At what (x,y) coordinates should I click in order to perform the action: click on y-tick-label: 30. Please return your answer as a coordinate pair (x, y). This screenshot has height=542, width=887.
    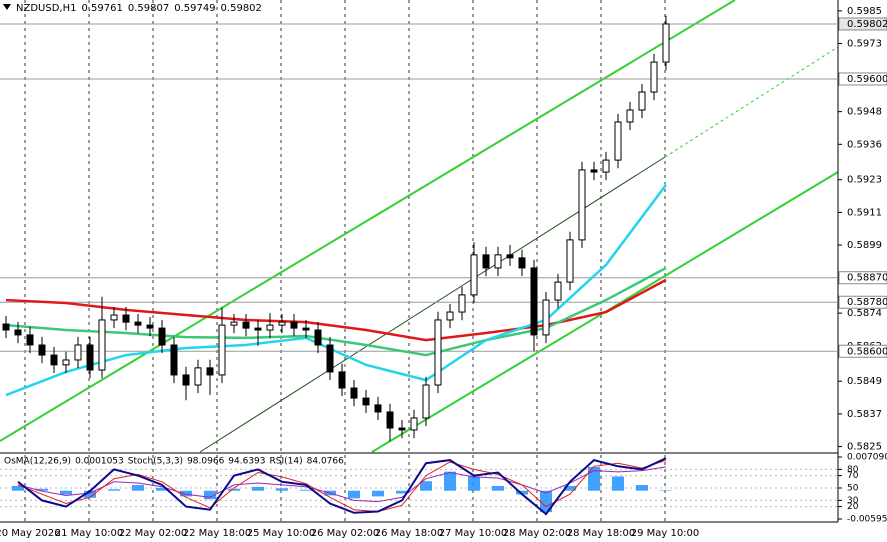
    Looking at the image, I should click on (853, 501).